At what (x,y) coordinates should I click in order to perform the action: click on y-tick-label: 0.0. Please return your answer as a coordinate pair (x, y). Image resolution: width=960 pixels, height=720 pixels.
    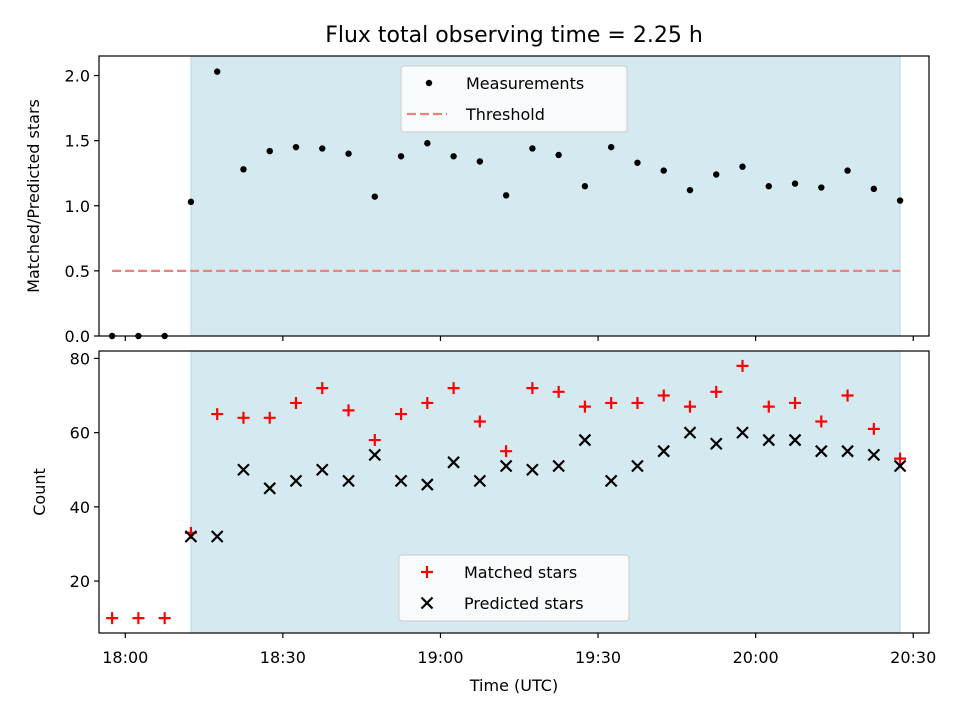
    Looking at the image, I should click on (77, 336).